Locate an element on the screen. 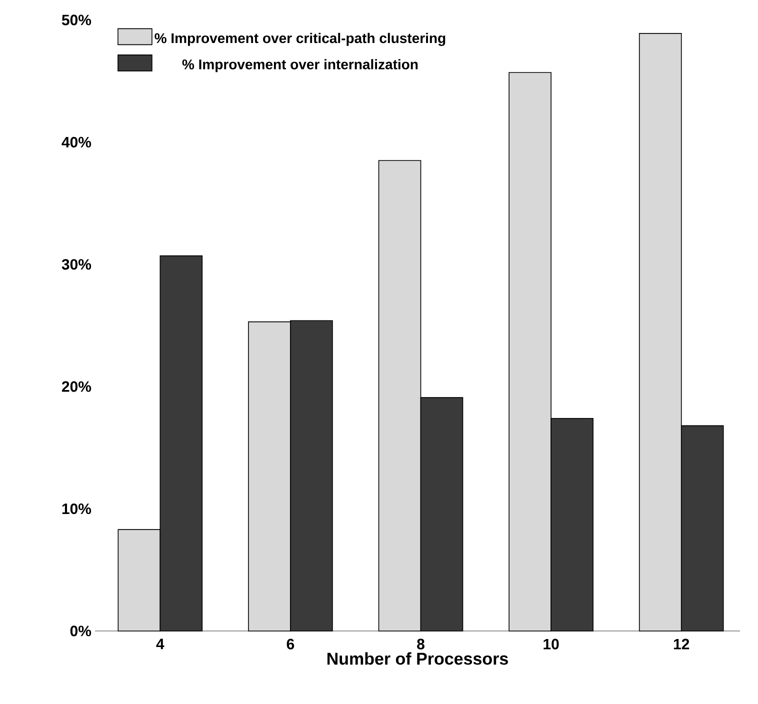 Image resolution: width=758 pixels, height=704 pixels. y-tick-label: 40% is located at coordinates (77, 142).